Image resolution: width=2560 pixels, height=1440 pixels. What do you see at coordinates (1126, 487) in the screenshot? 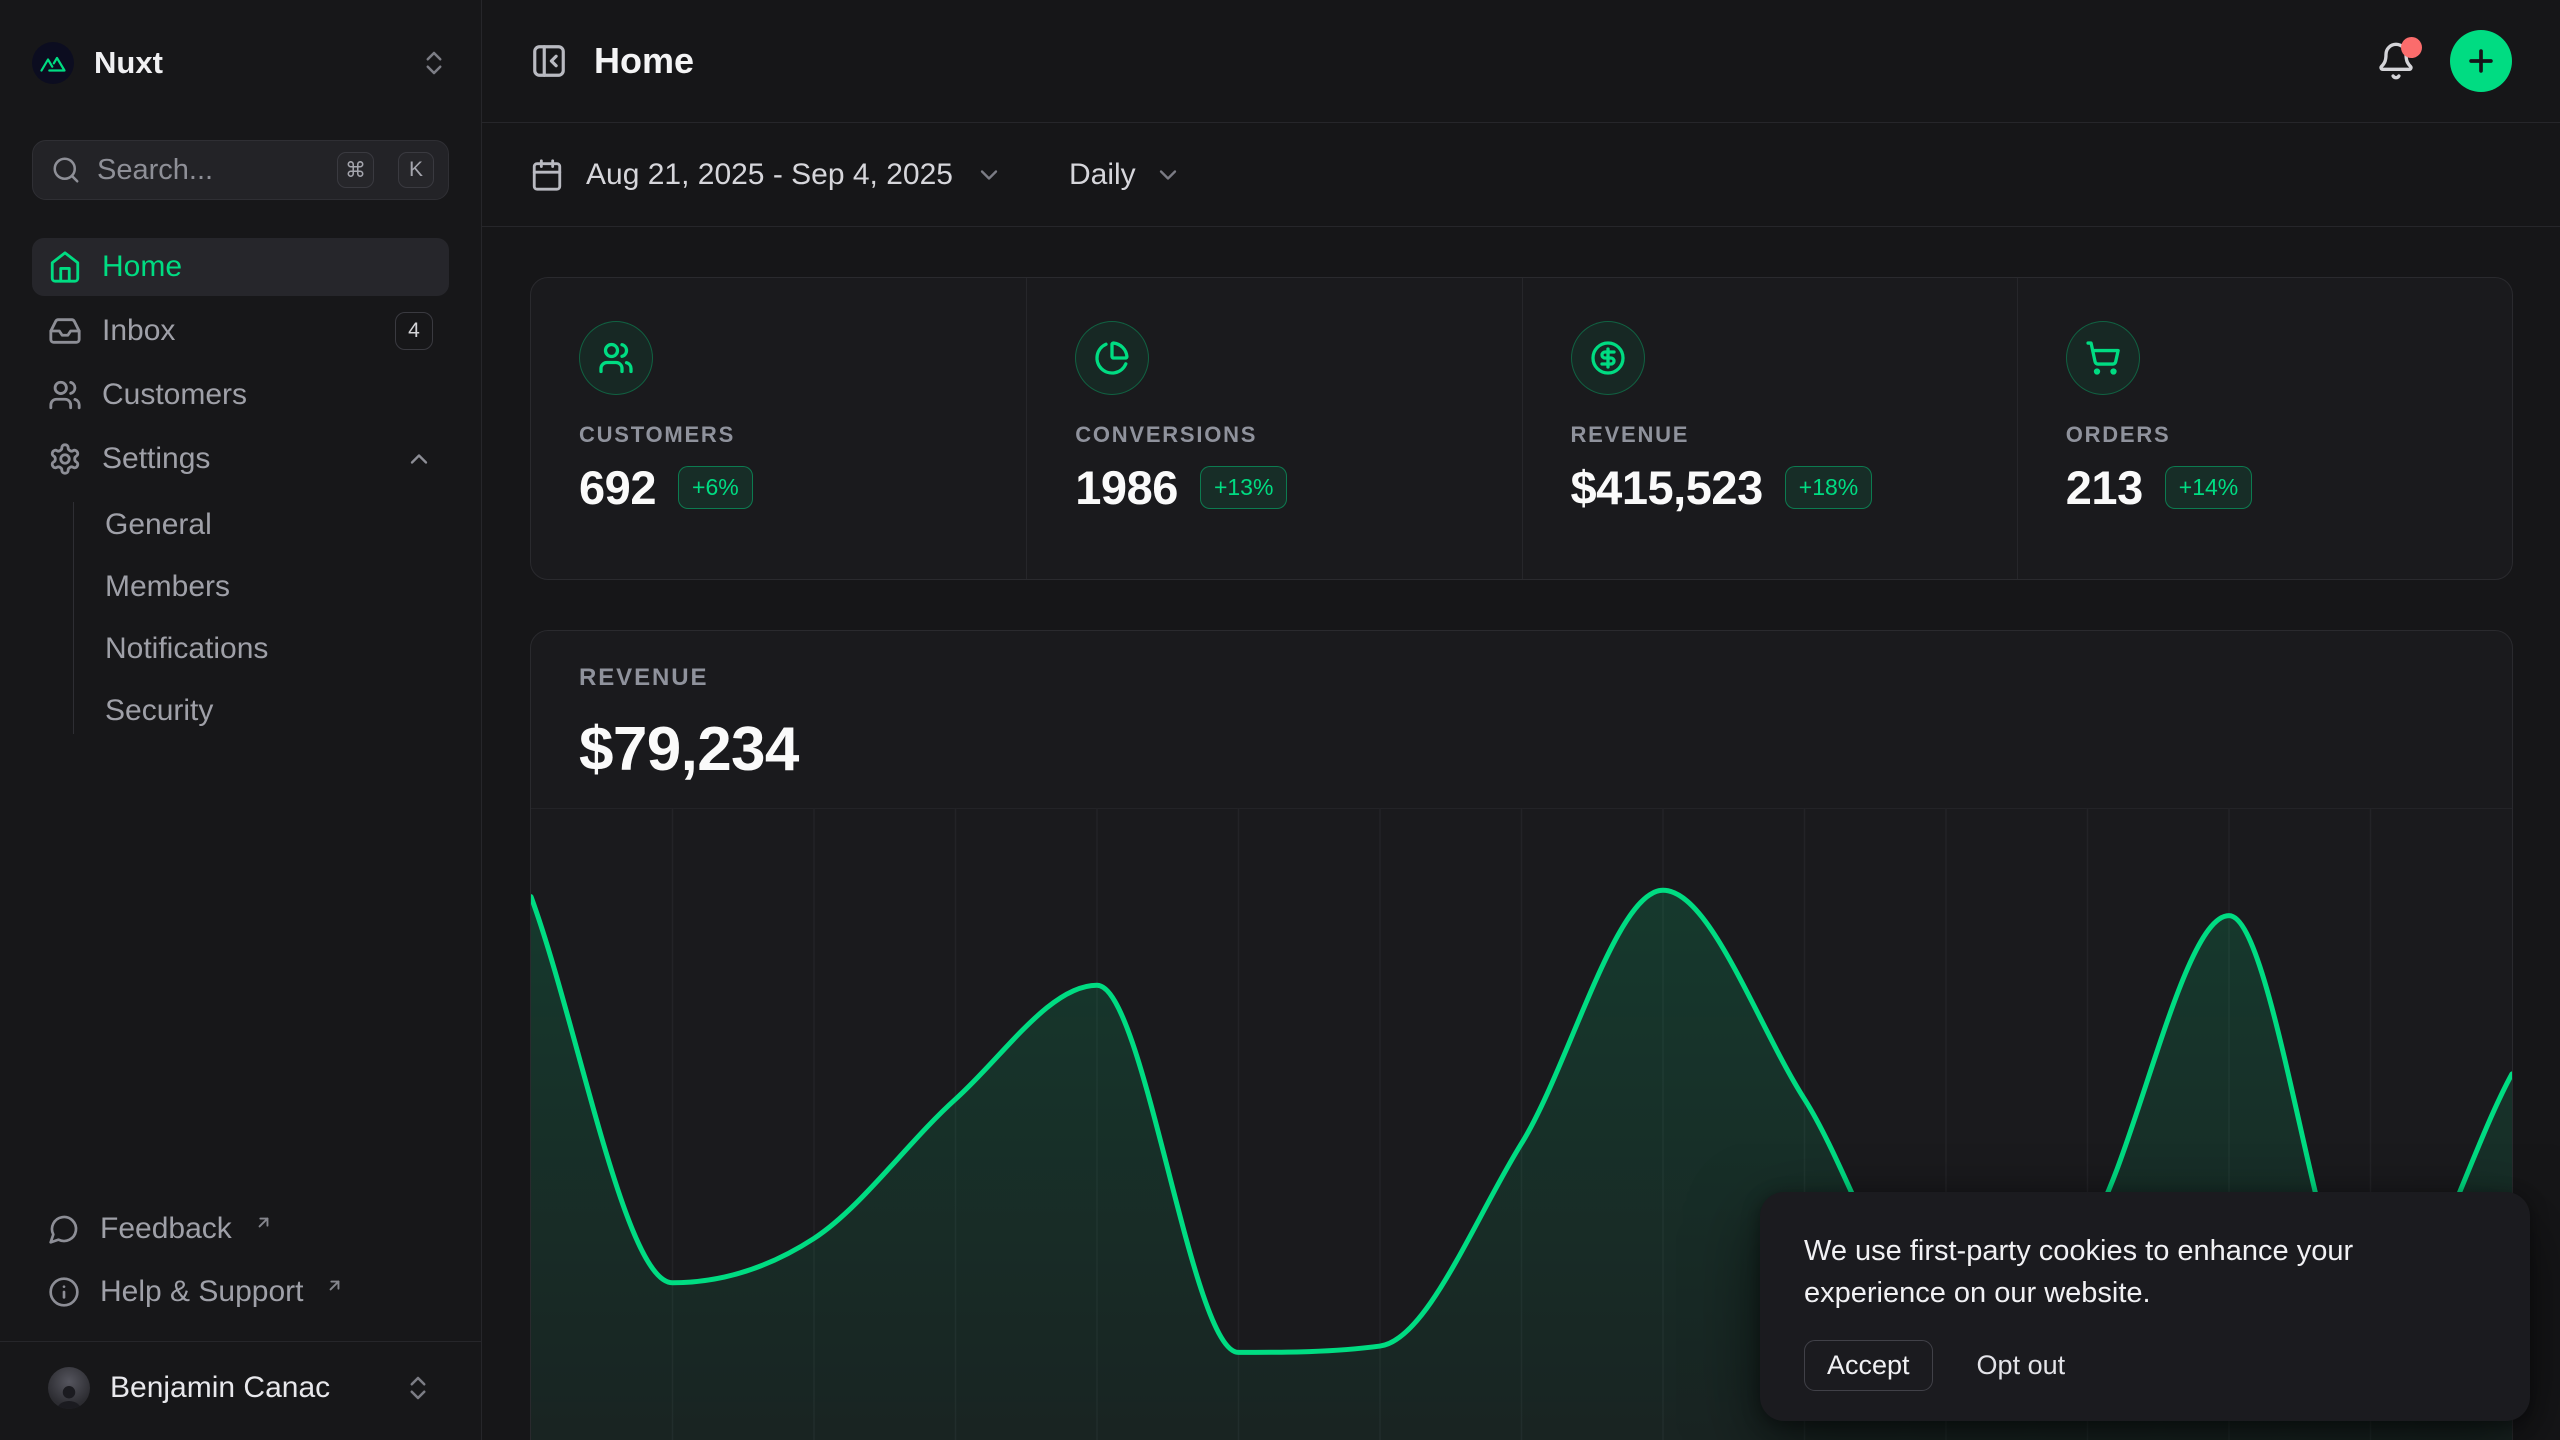
I see `stat-value: 1986` at bounding box center [1126, 487].